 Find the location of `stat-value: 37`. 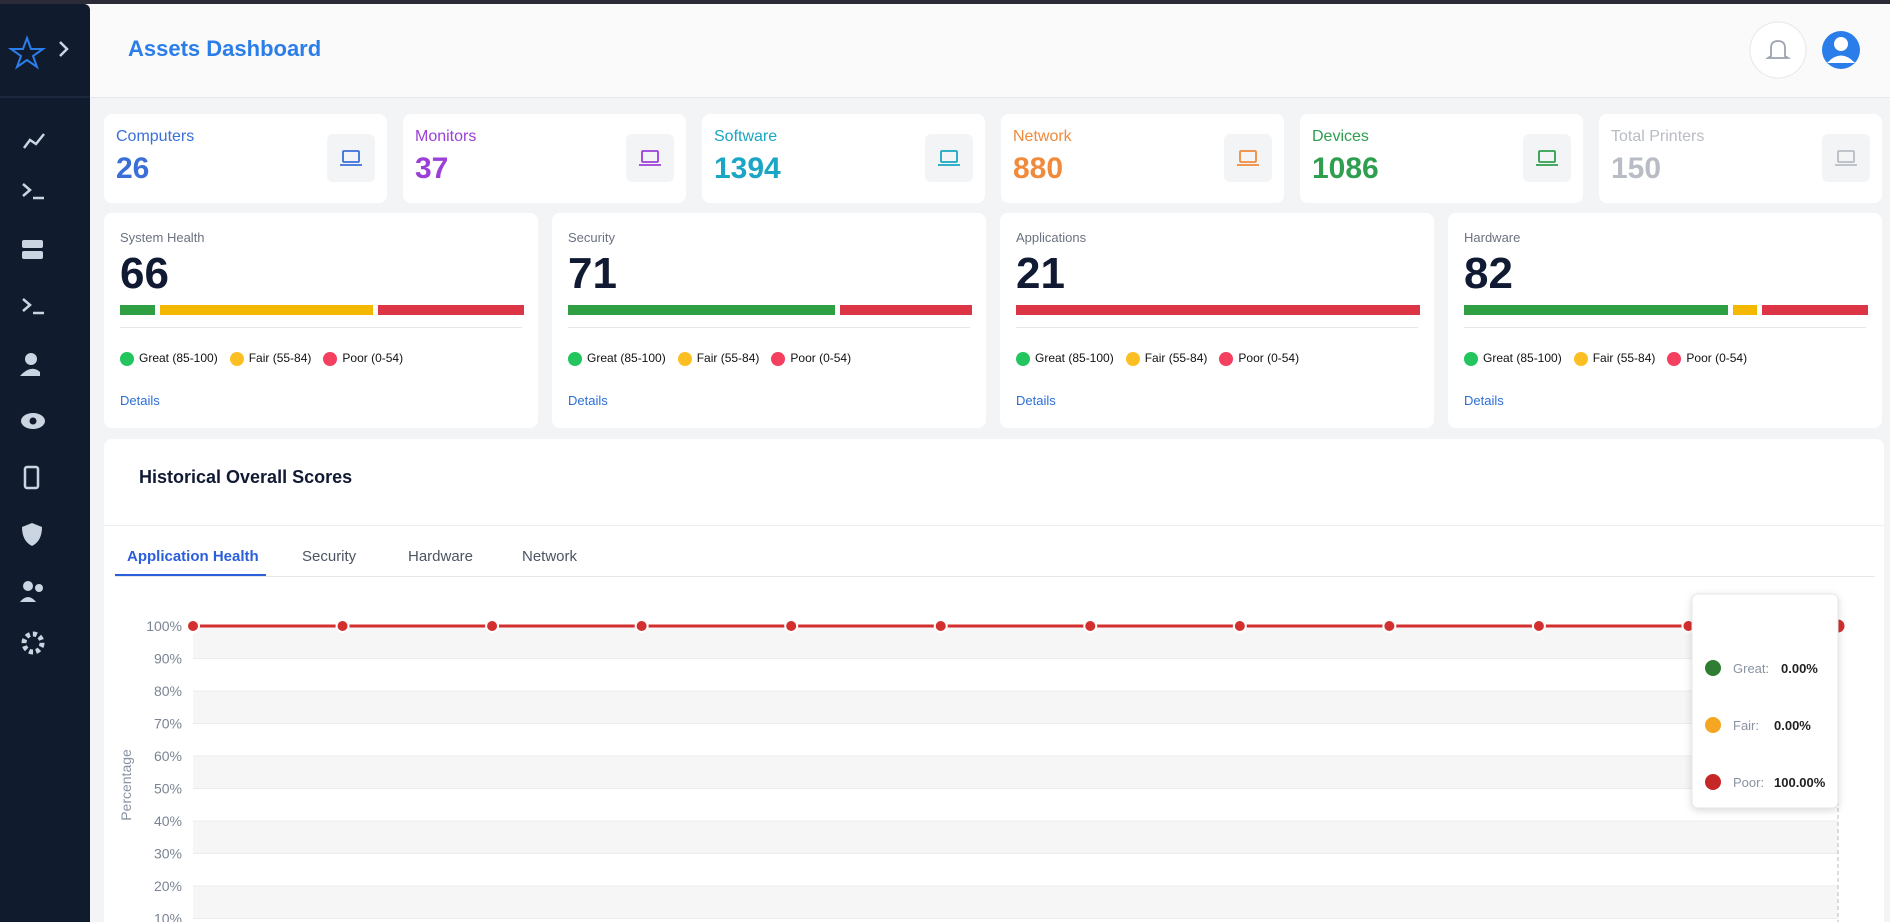

stat-value: 37 is located at coordinates (432, 168).